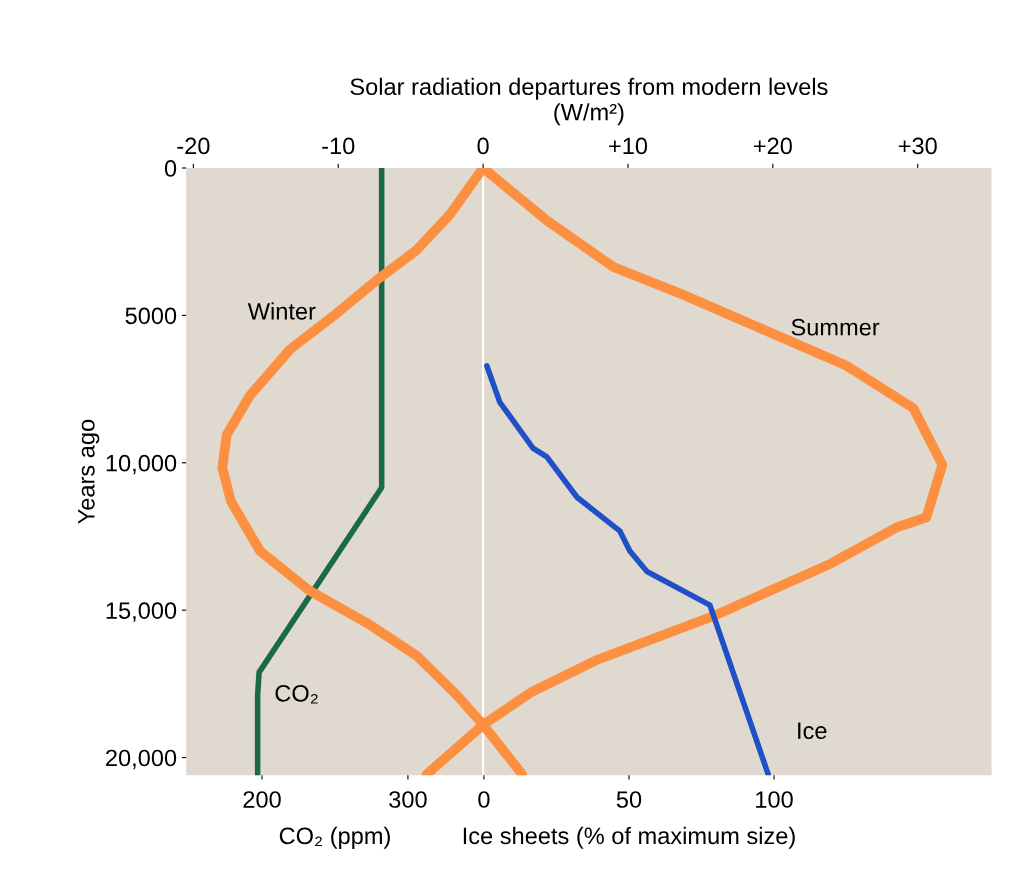 The height and width of the screenshot is (875, 1034). Describe the element at coordinates (193, 146) in the screenshot. I see `x2-tick-label: -20` at that location.